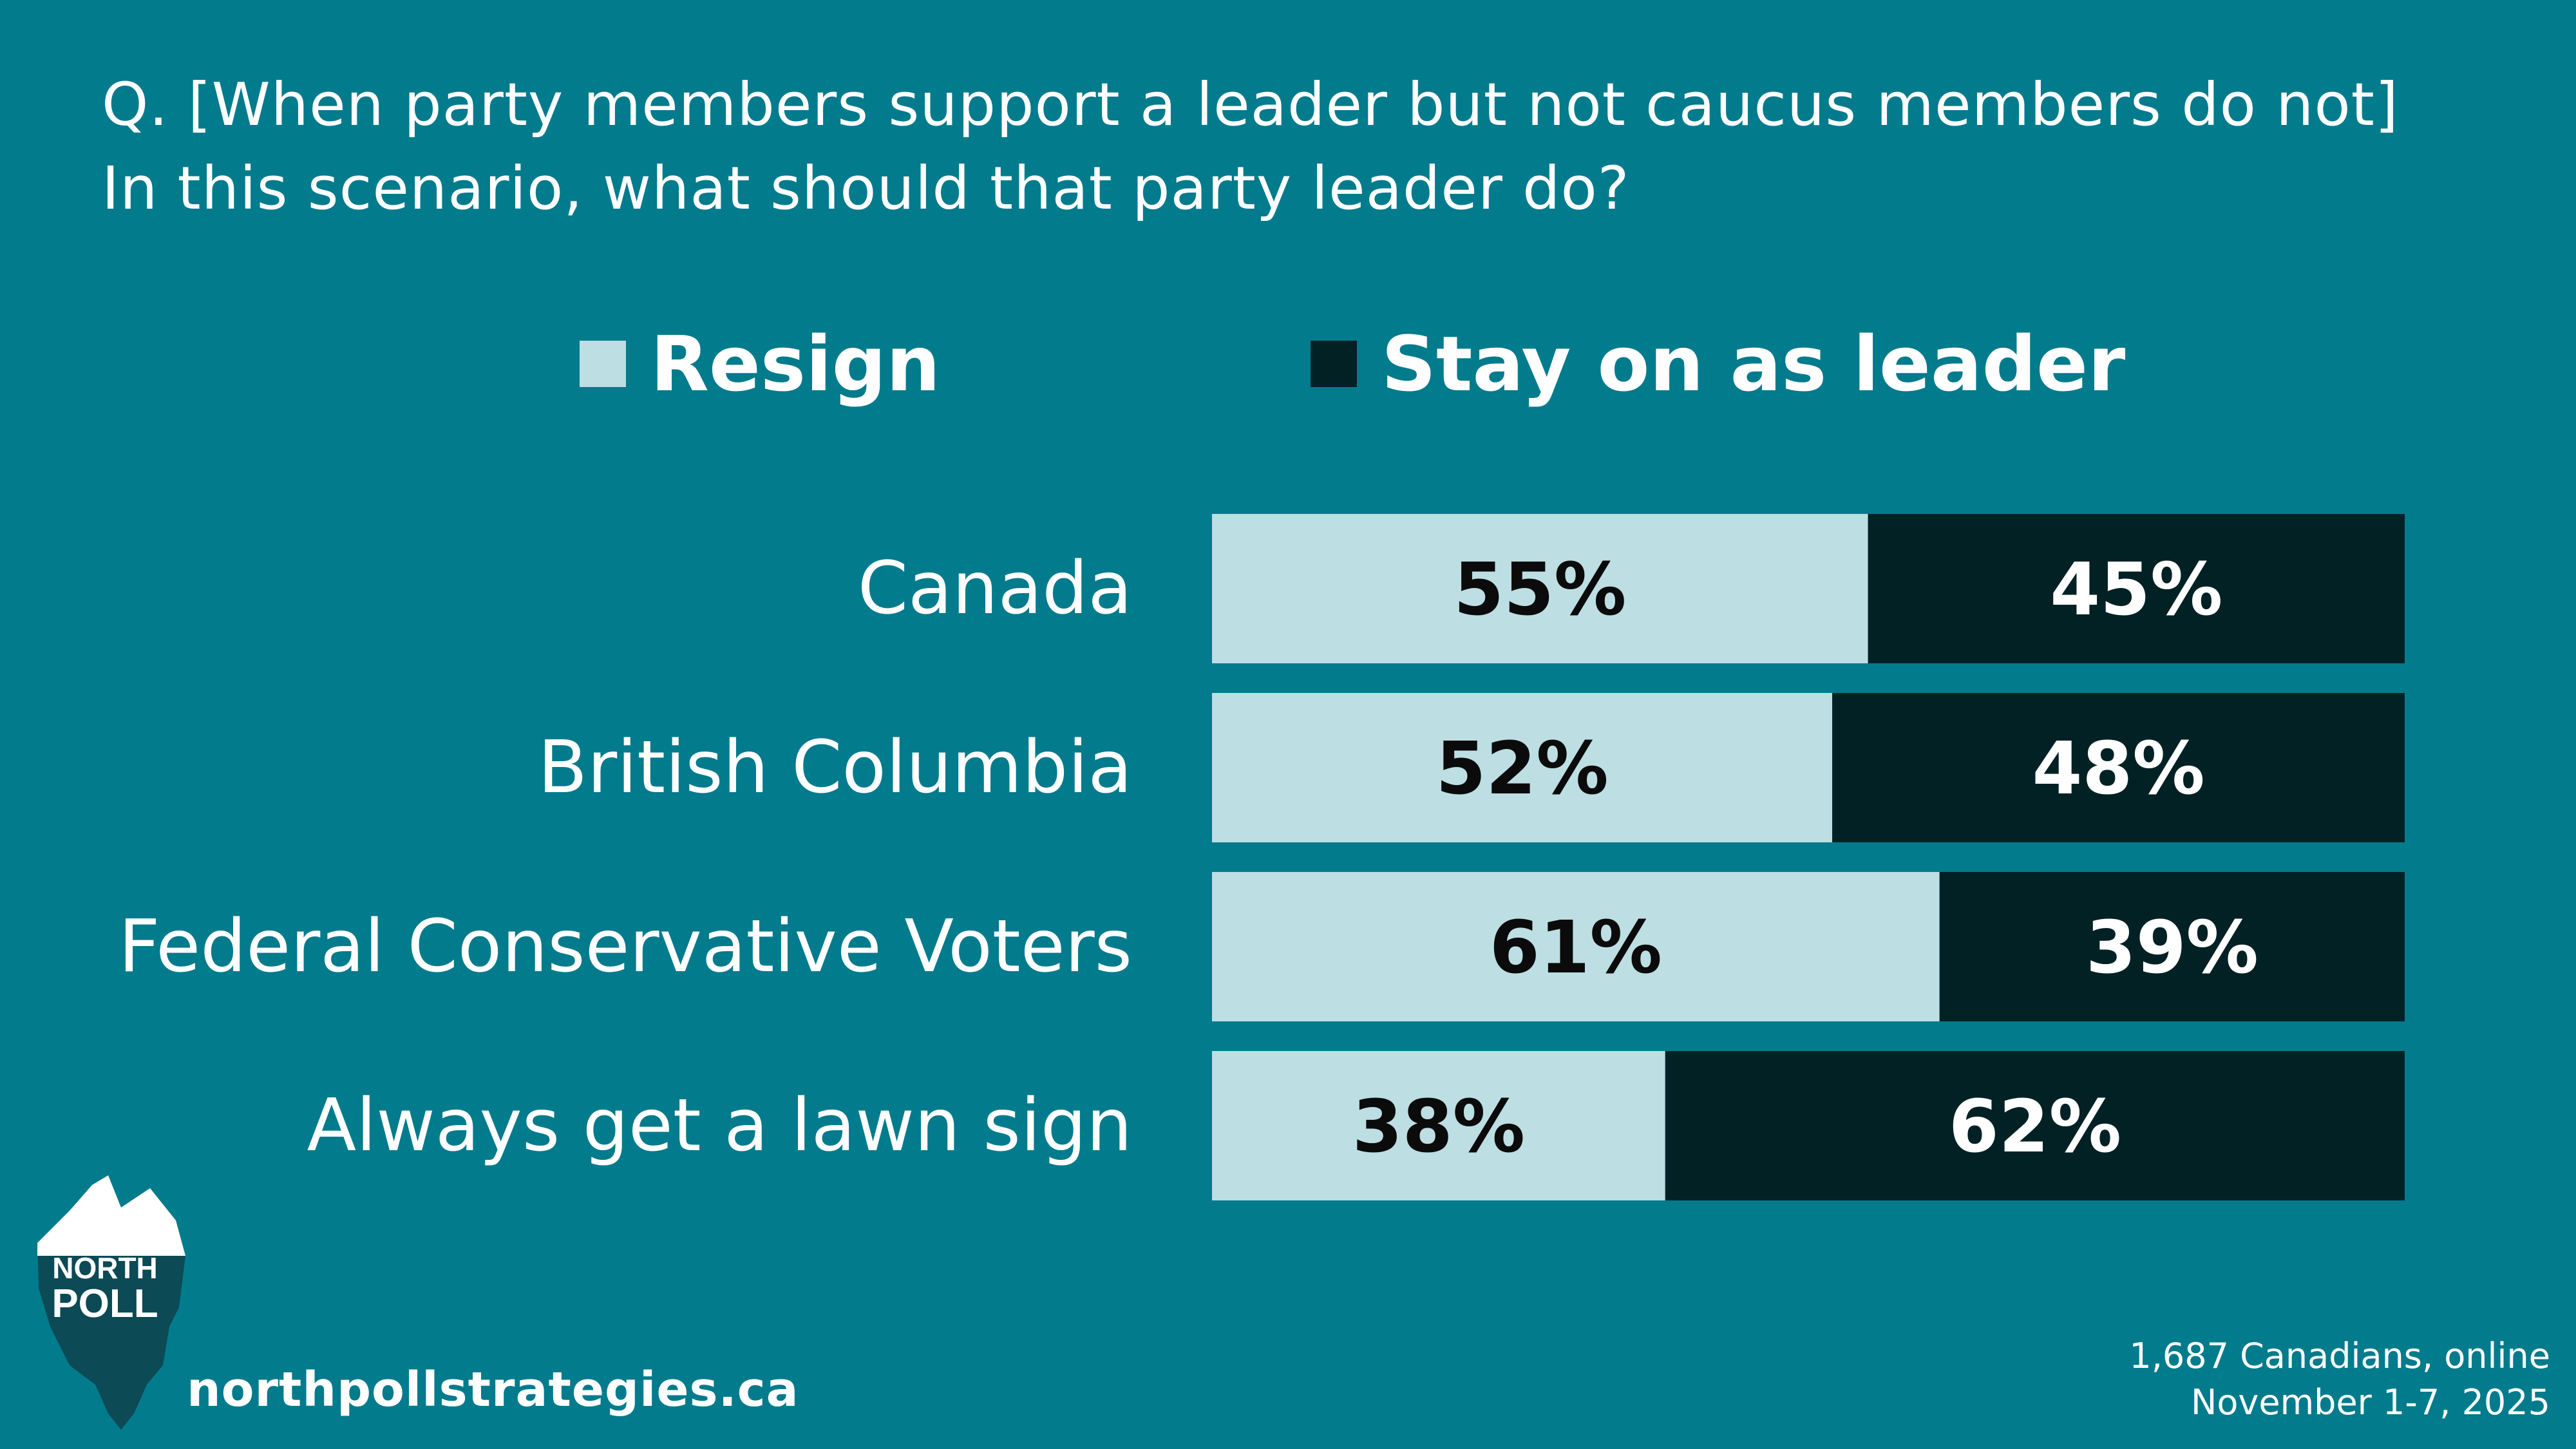 The image size is (2576, 1449). Describe the element at coordinates (2339, 1356) in the screenshot. I see `sample-line-1: 1,687 Canadians, online` at that location.